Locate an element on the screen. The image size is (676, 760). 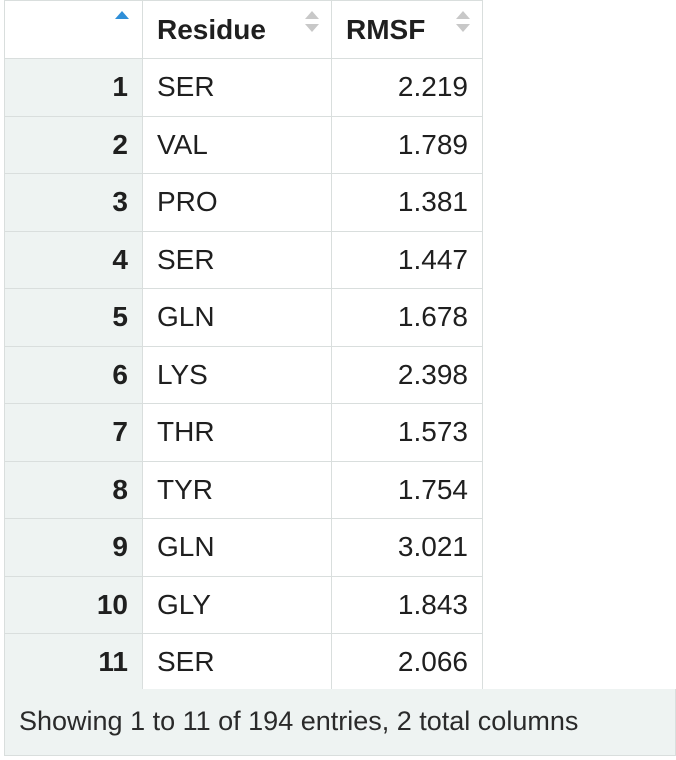
row-index-cell: 6 is located at coordinates (73, 374).